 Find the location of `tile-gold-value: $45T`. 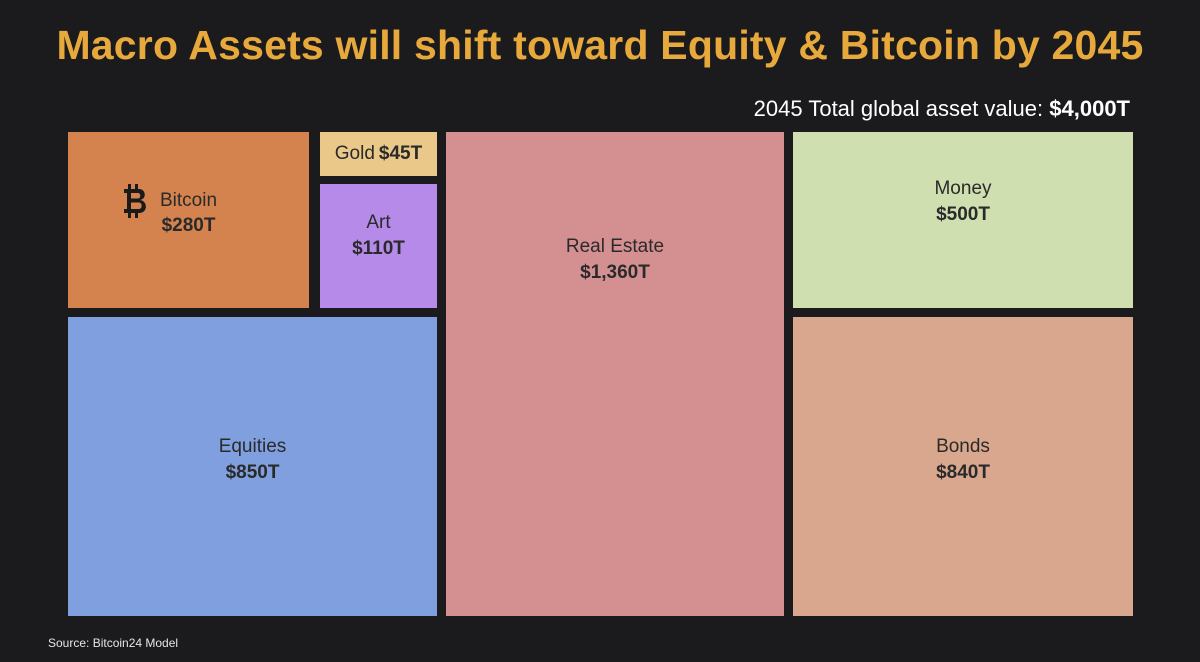

tile-gold-value: $45T is located at coordinates (400, 153).